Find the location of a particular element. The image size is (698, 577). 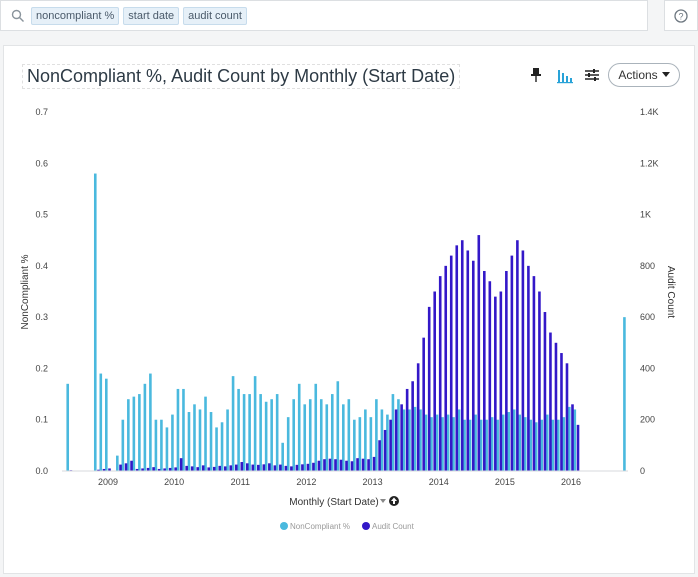

actions-button: Actions is located at coordinates (644, 75).